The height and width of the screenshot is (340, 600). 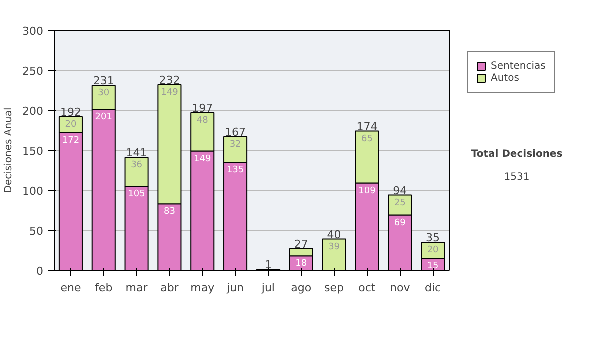 What do you see at coordinates (40, 271) in the screenshot?
I see `y-tick-label: 0` at bounding box center [40, 271].